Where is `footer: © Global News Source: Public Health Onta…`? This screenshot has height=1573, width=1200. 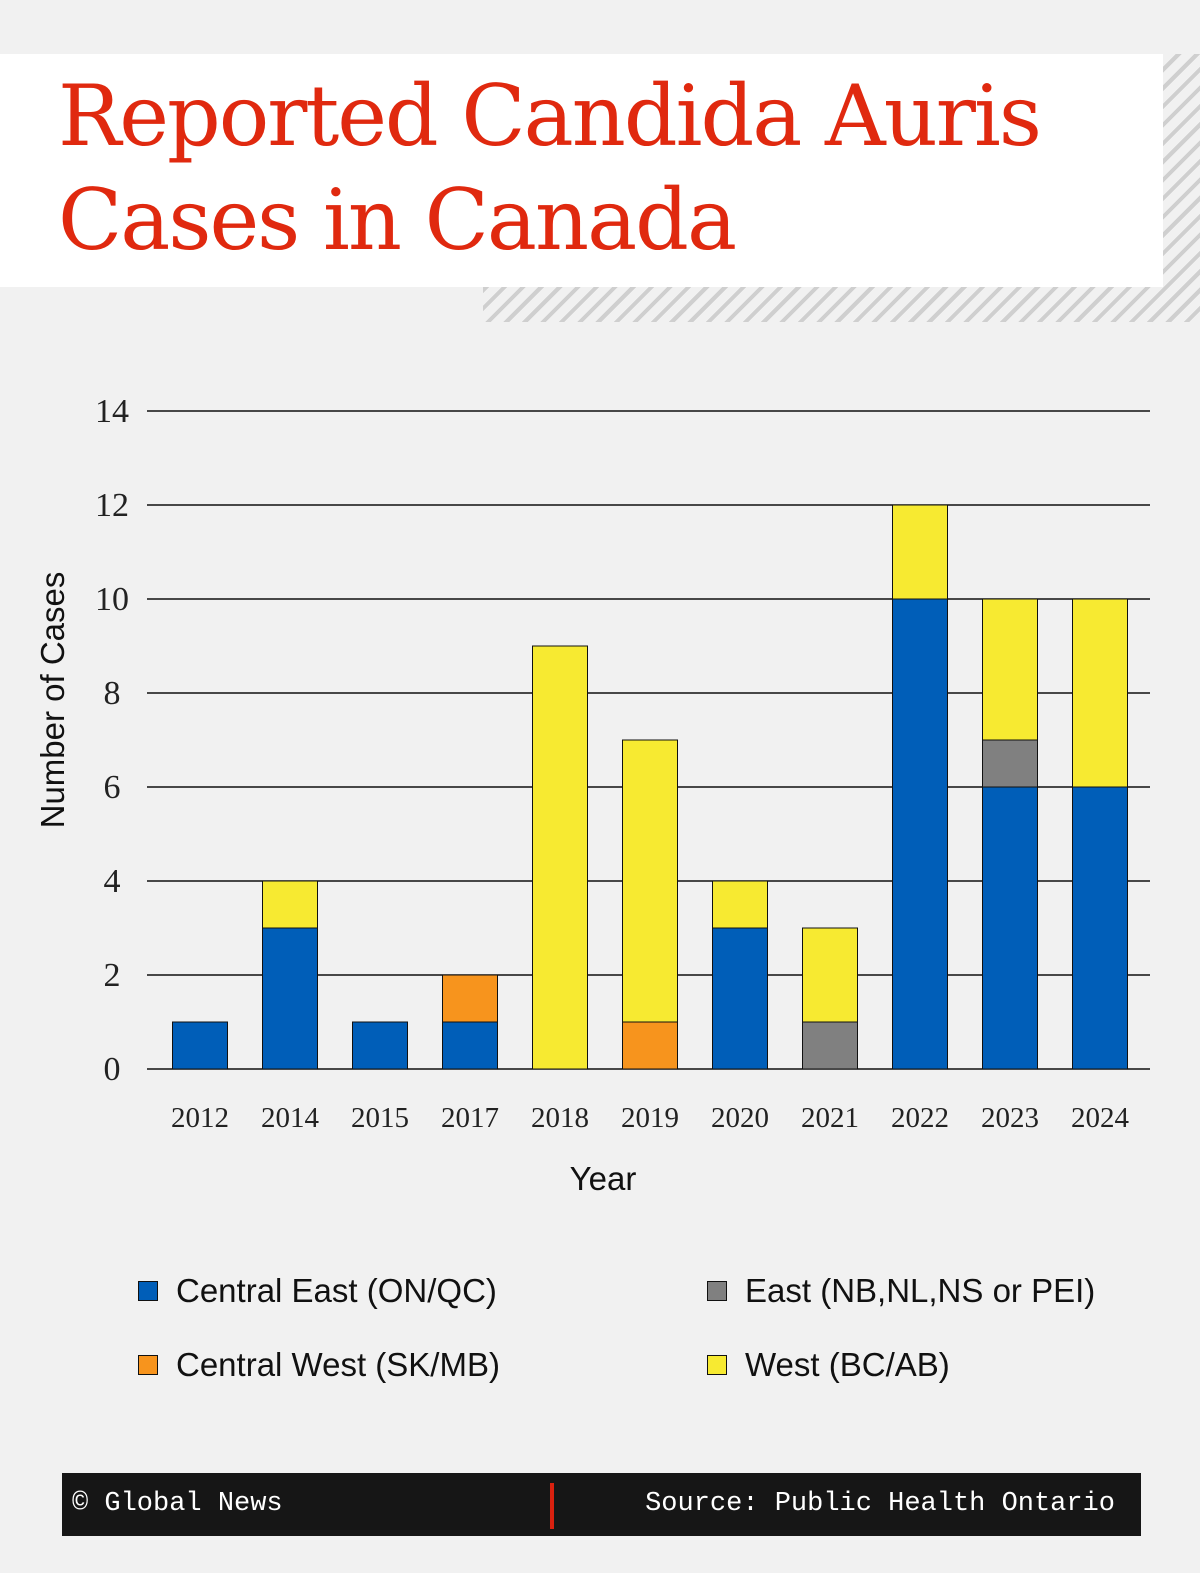 footer: © Global News Source: Public Health Onta… is located at coordinates (601, 1504).